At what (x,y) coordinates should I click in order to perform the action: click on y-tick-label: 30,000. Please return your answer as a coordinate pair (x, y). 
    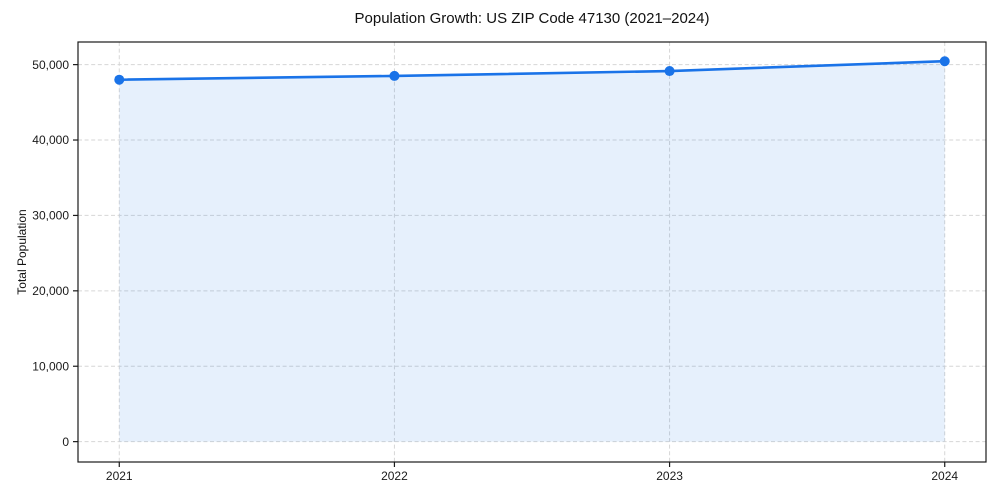
    Looking at the image, I should click on (50, 216).